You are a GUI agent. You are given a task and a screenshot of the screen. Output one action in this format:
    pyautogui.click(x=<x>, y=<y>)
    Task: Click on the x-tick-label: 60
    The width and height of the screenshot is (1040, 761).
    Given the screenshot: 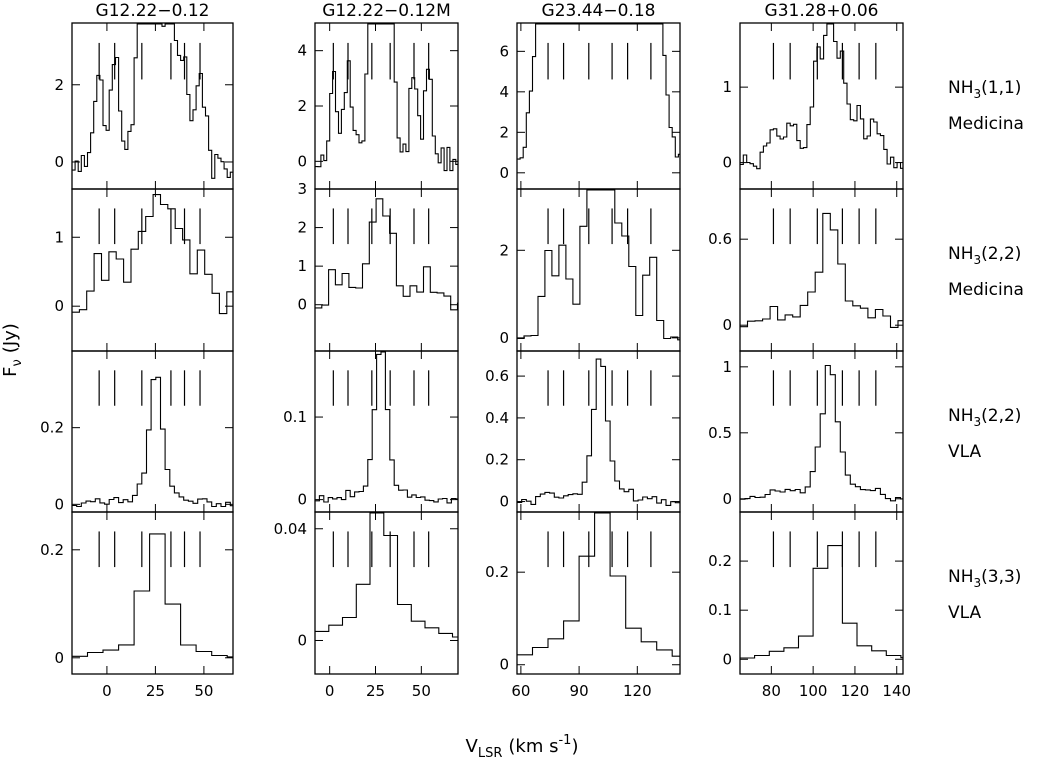 What is the action you would take?
    pyautogui.click(x=520, y=691)
    